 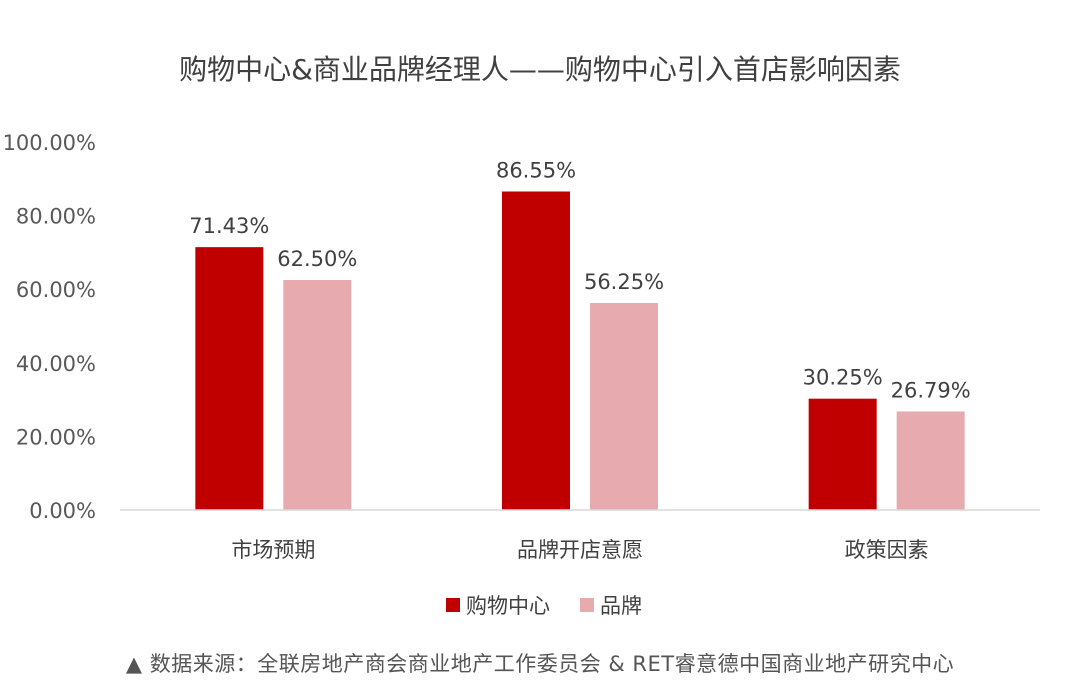 I want to click on y-tick-label: 20.00%, so click(x=56, y=437).